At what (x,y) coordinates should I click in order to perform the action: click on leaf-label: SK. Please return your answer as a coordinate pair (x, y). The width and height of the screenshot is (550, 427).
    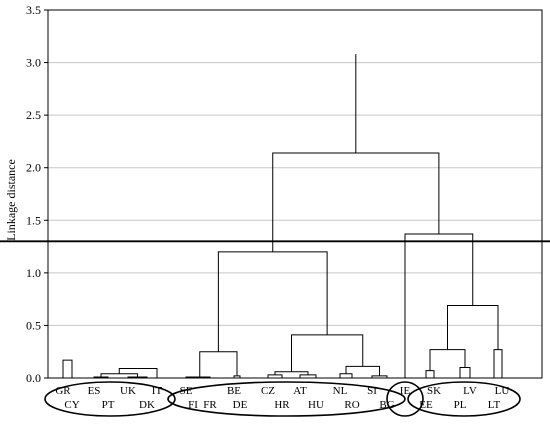
    Looking at the image, I should click on (434, 391).